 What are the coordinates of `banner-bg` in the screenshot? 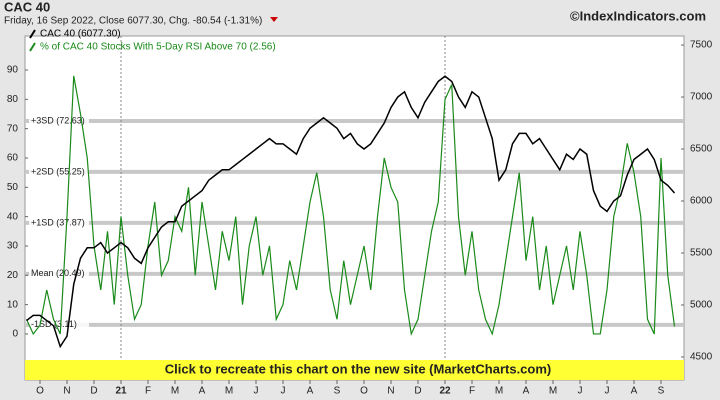 It's located at (354, 370).